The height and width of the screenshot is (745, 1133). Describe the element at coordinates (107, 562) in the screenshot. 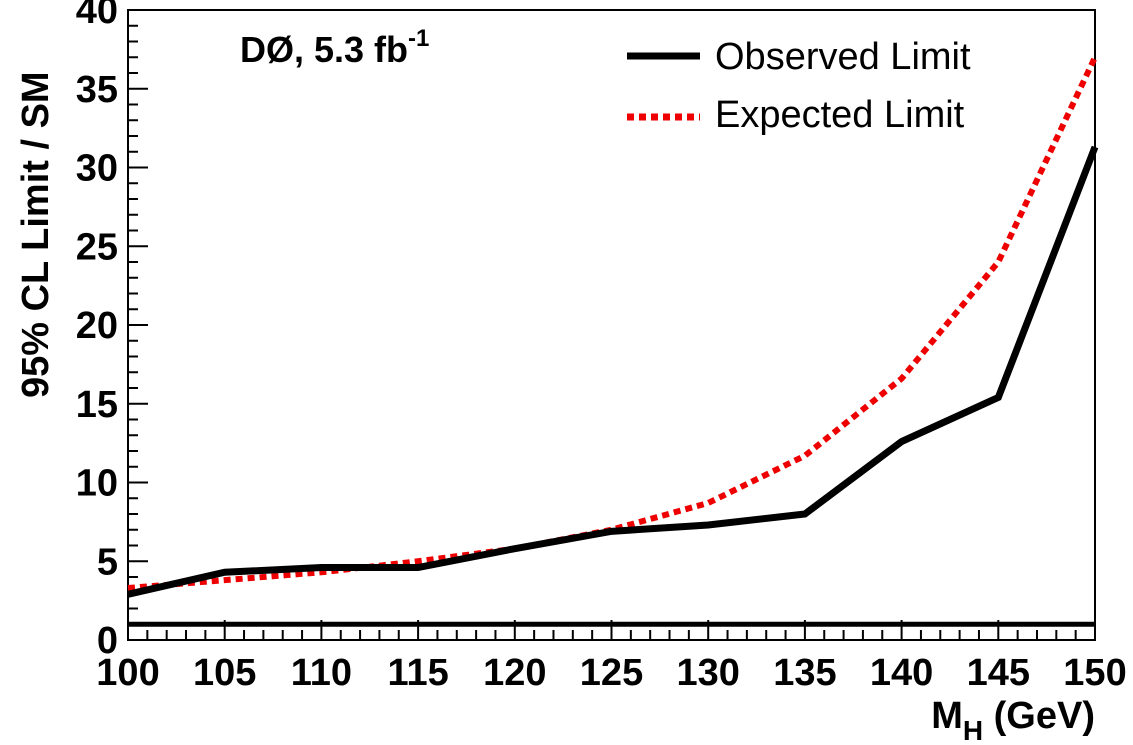

I see `y-tick-label: 5` at that location.